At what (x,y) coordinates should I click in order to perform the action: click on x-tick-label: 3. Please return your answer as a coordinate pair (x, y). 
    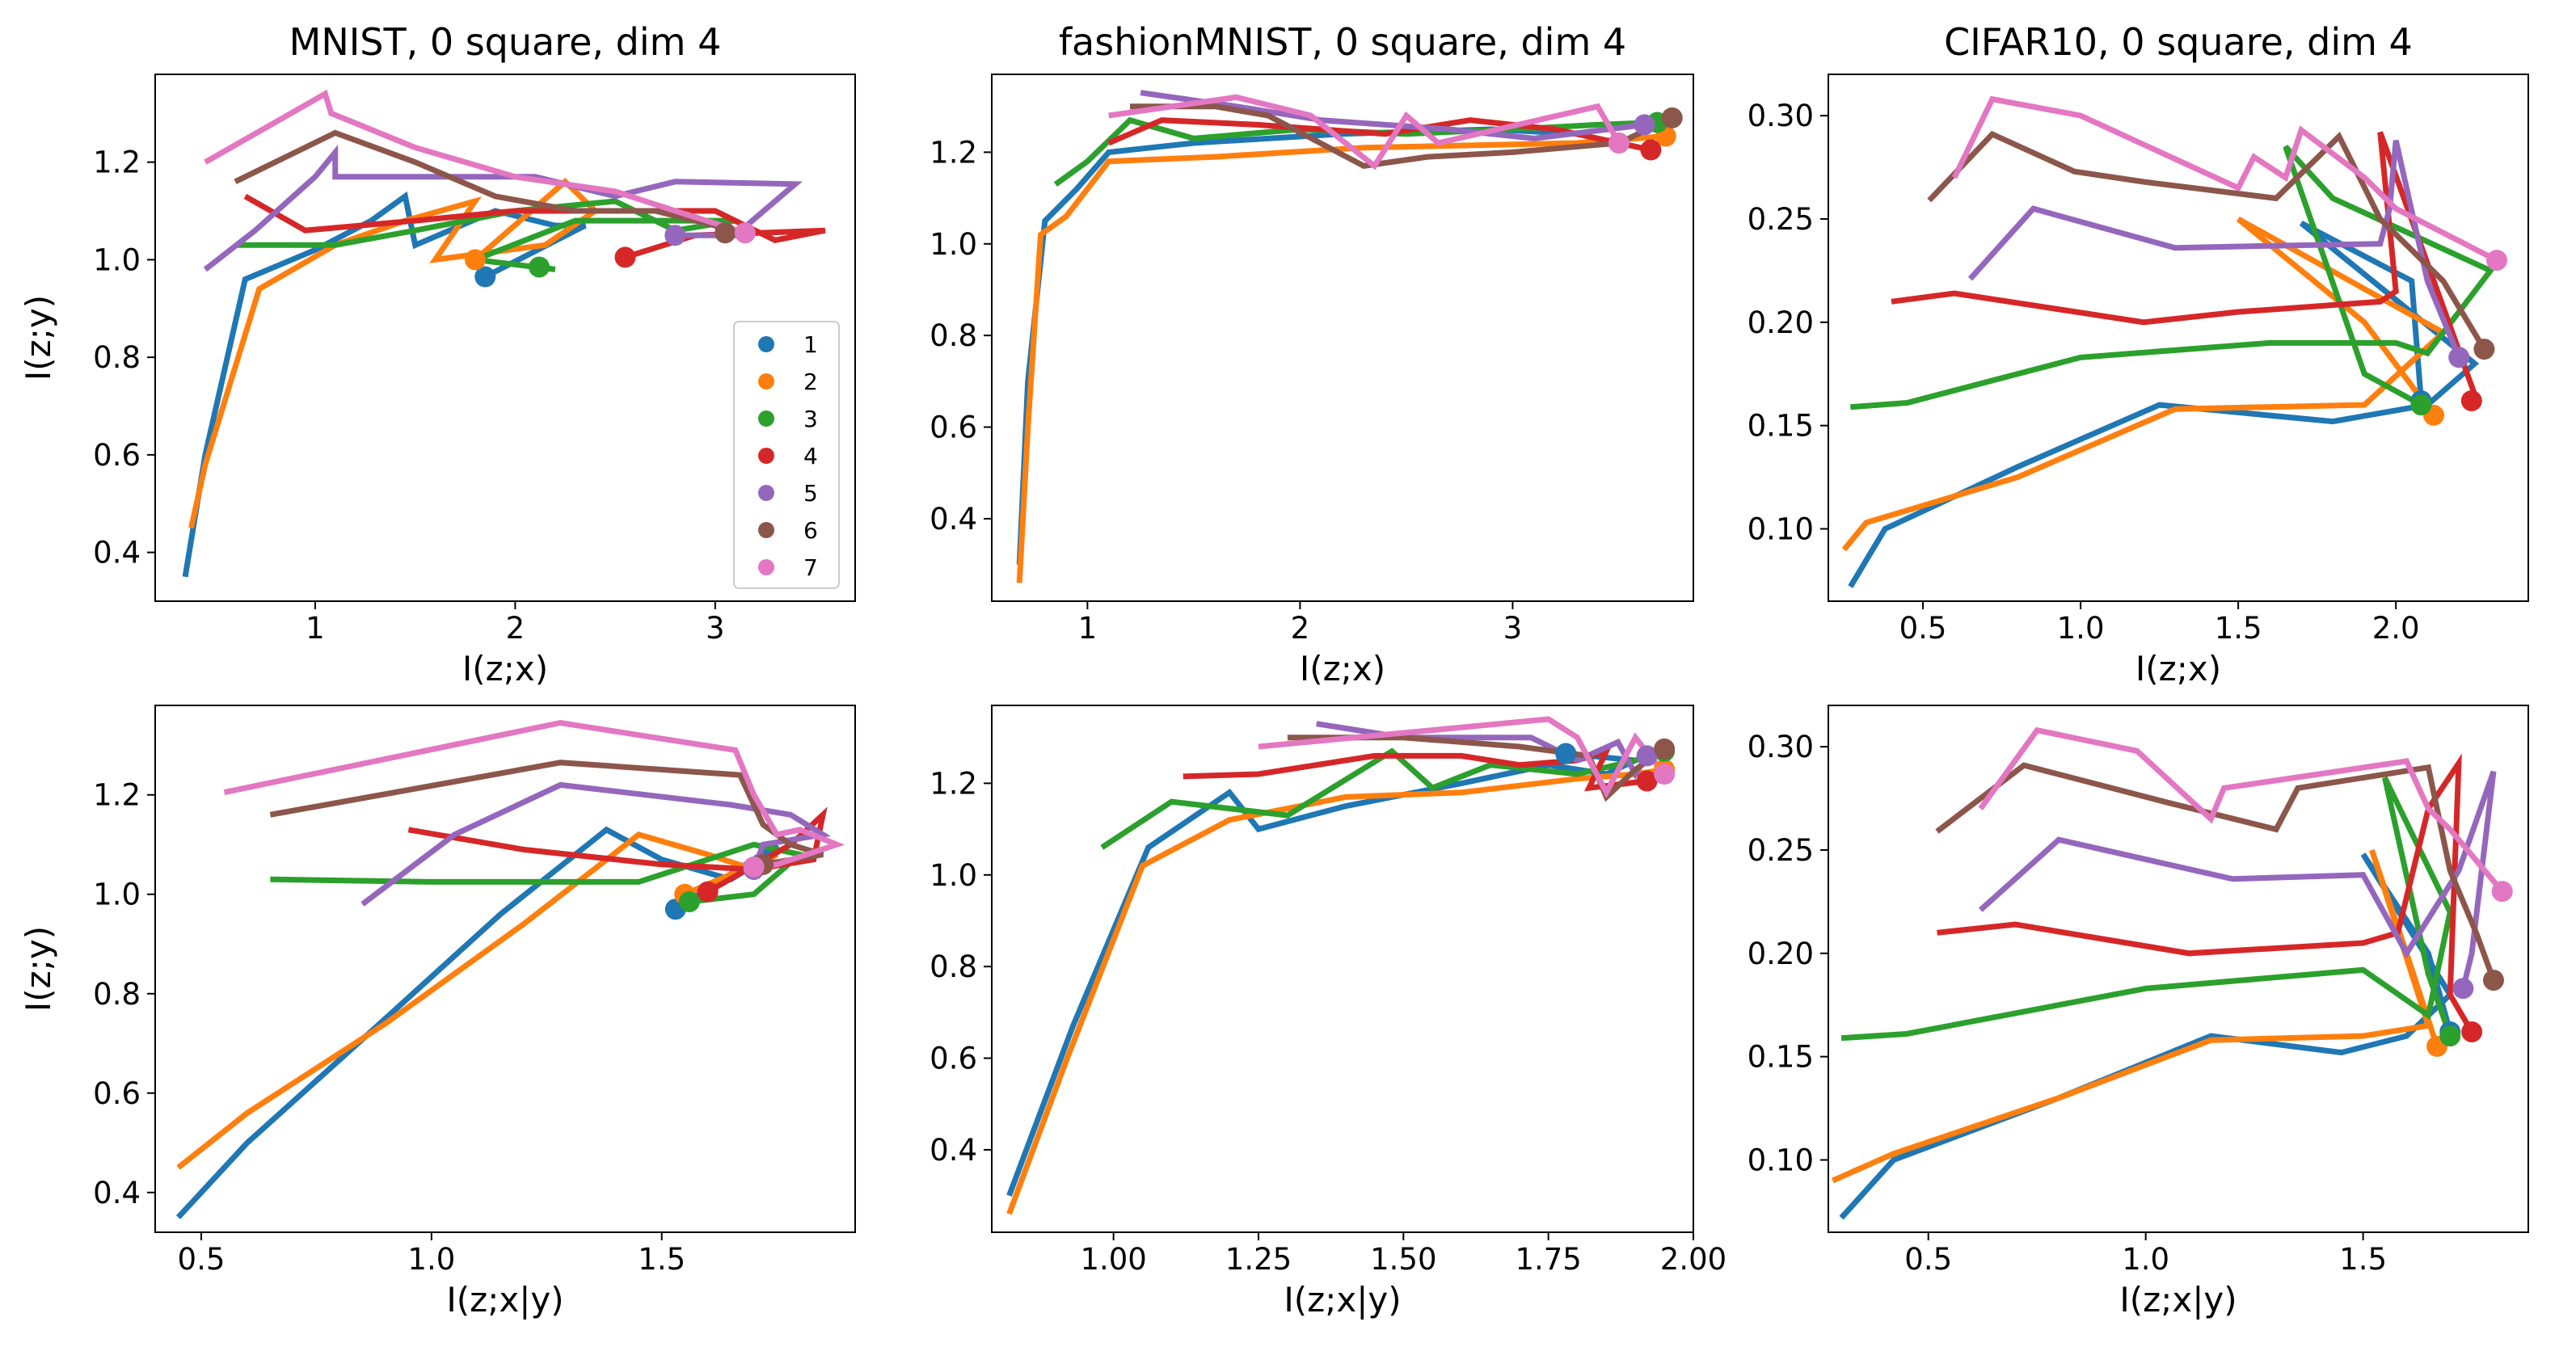
    Looking at the image, I should click on (1513, 629).